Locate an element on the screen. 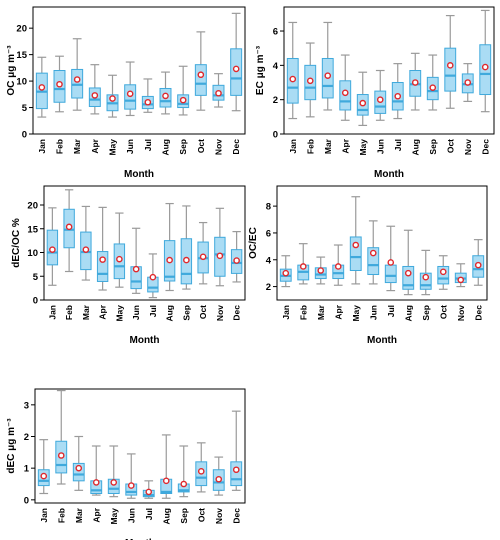  x-tick-label: Oct is located at coordinates (201, 515).